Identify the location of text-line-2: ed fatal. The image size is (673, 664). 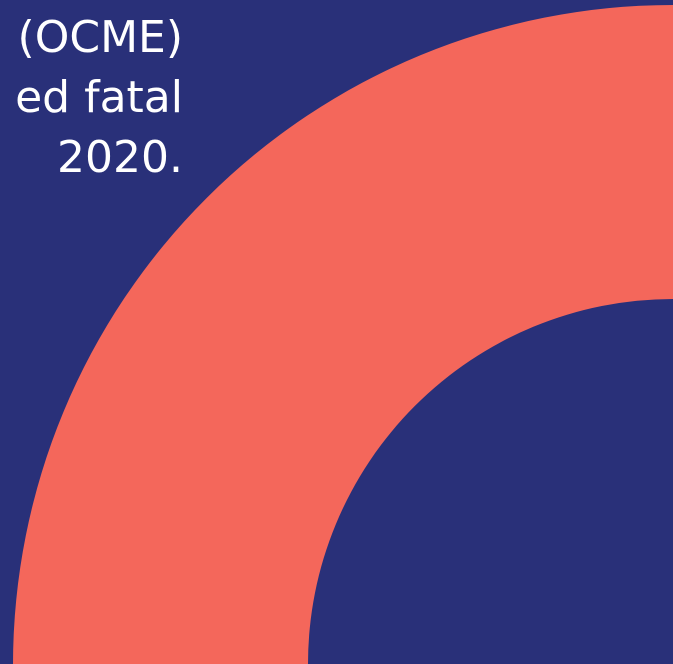
(99, 97).